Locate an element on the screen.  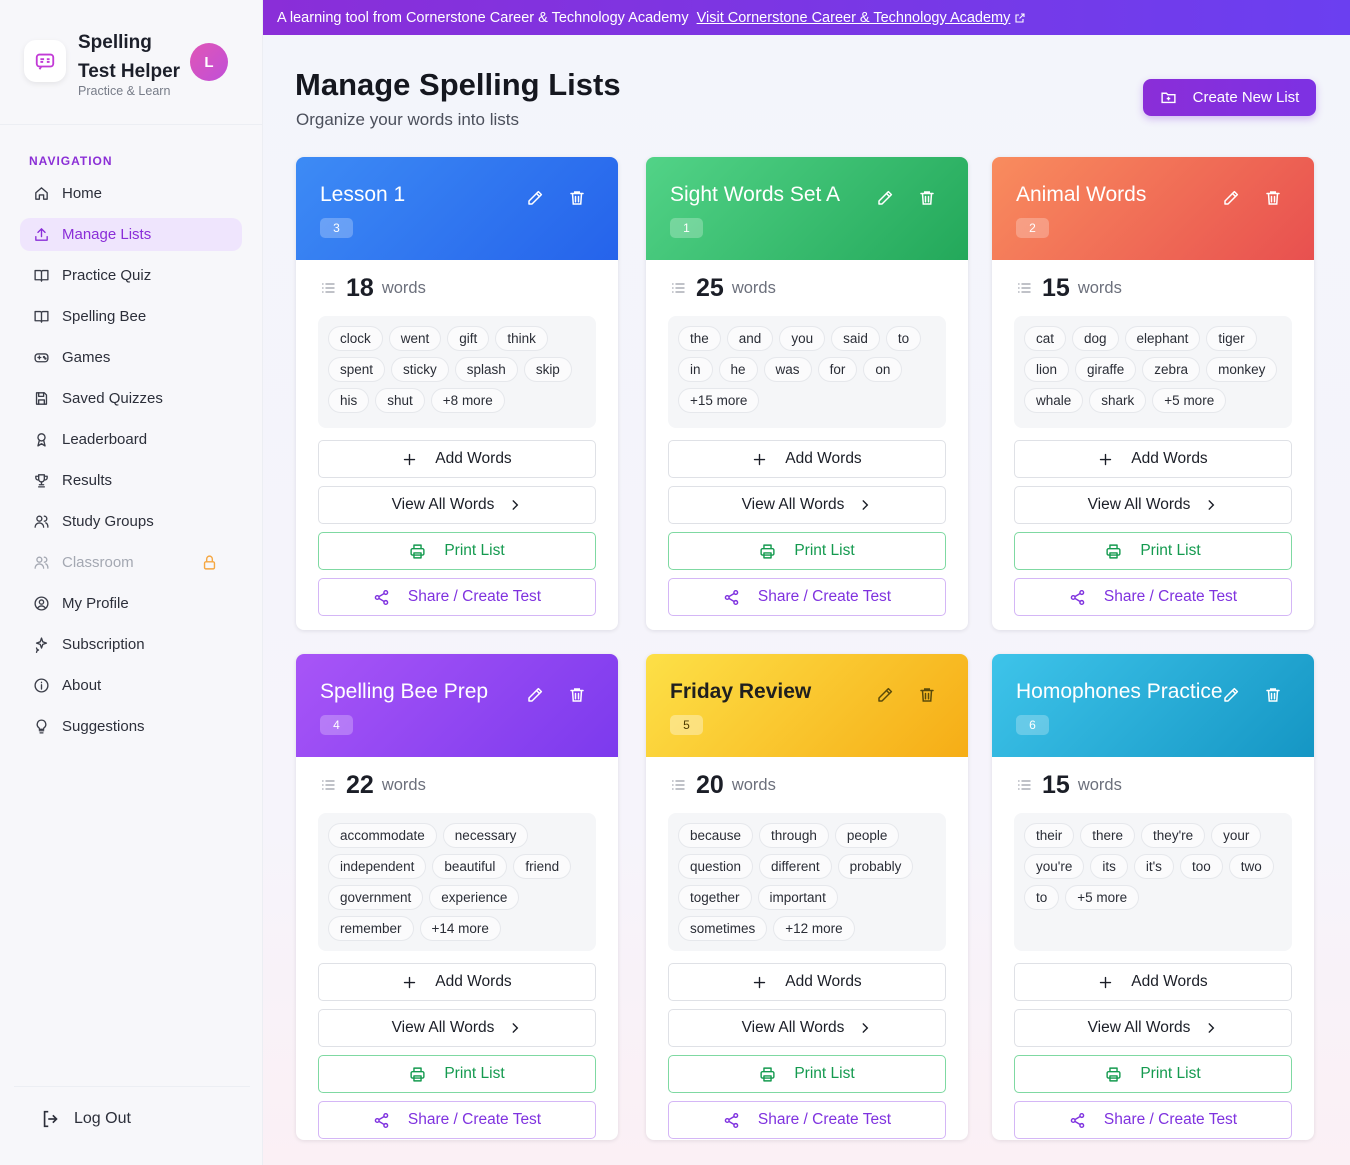
sidebar-item-saved-quizzes: Saved Quizzes is located at coordinates (131, 398).